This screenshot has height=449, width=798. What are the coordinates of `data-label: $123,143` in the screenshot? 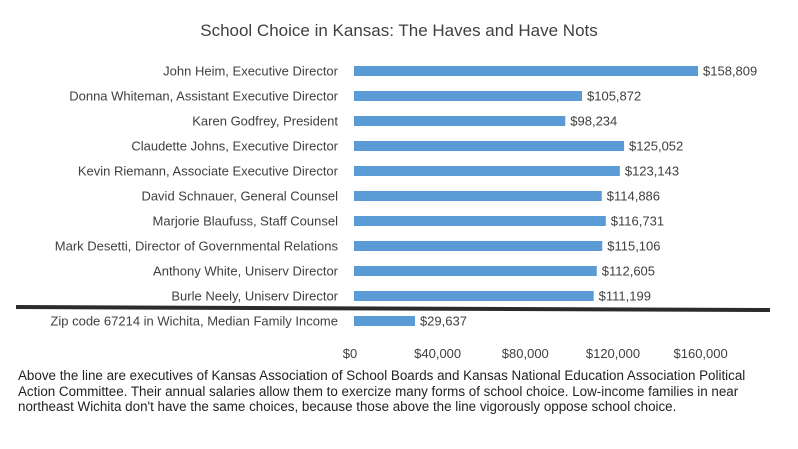 It's located at (652, 171).